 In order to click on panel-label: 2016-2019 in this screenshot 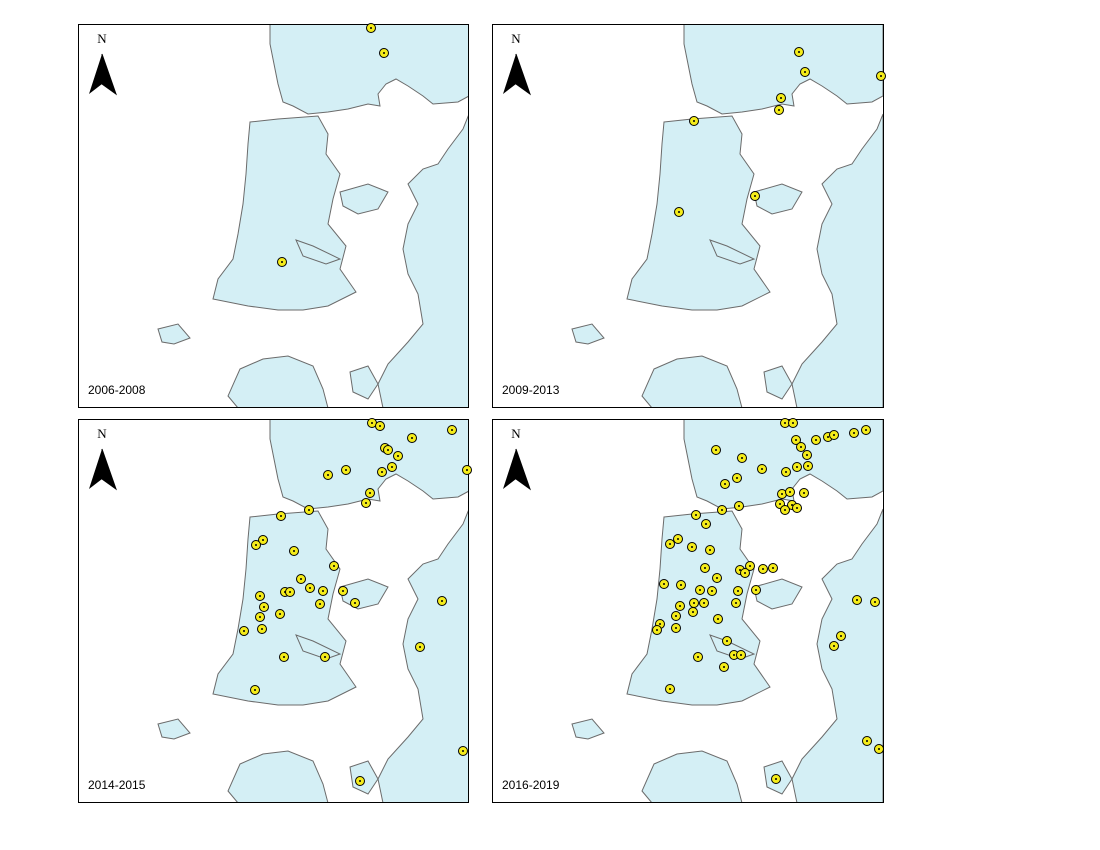, I will do `click(531, 785)`.